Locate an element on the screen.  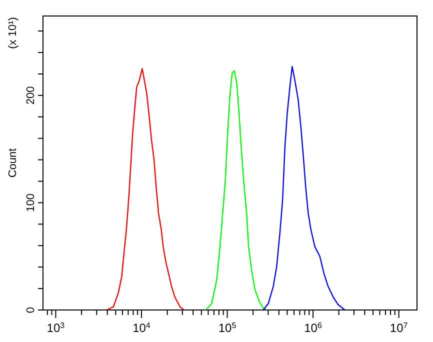
x-tick-label: 10$^{3}$ is located at coordinates (56, 327).